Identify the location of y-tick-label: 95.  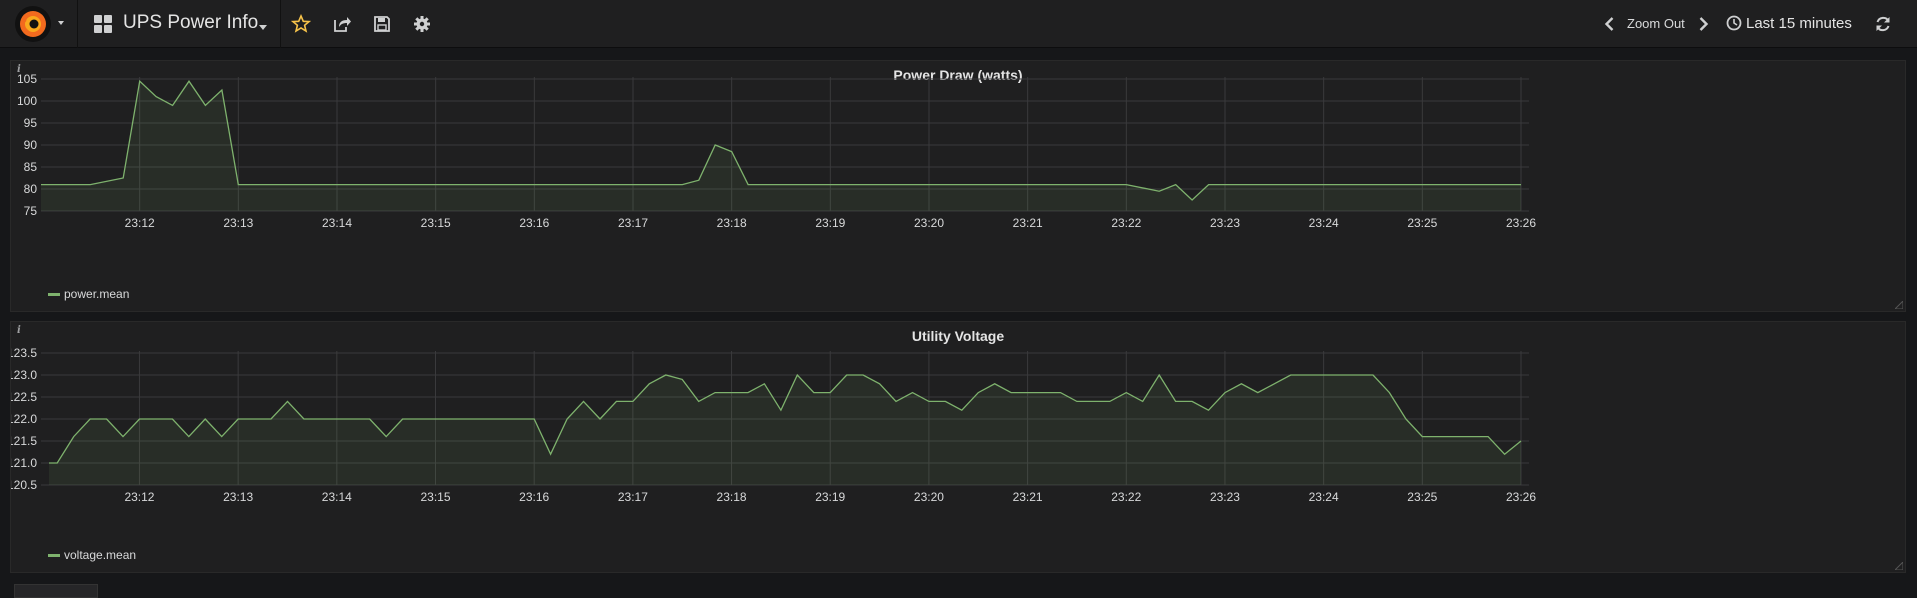
(31, 123).